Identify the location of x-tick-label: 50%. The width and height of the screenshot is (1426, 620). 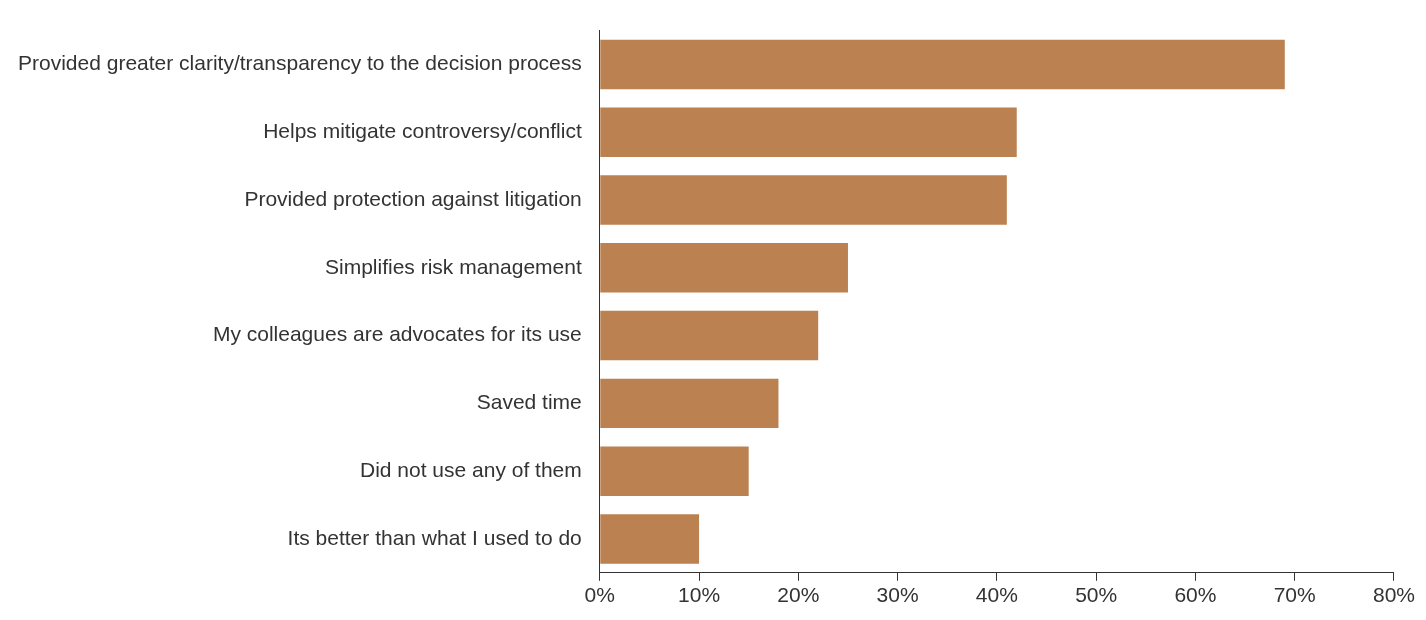
(1096, 595).